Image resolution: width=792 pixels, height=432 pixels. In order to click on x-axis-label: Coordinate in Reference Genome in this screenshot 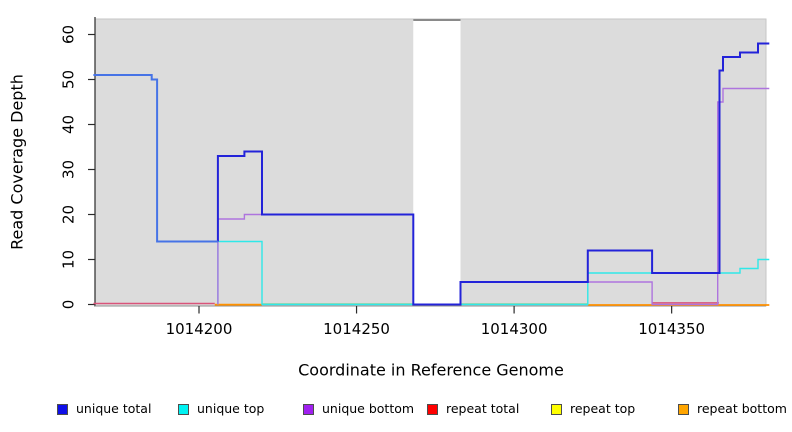, I will do `click(431, 370)`.